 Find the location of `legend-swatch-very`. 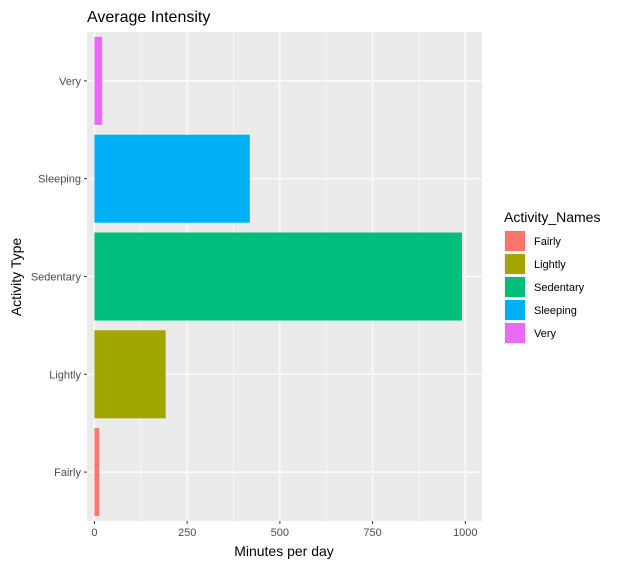

legend-swatch-very is located at coordinates (515, 333).